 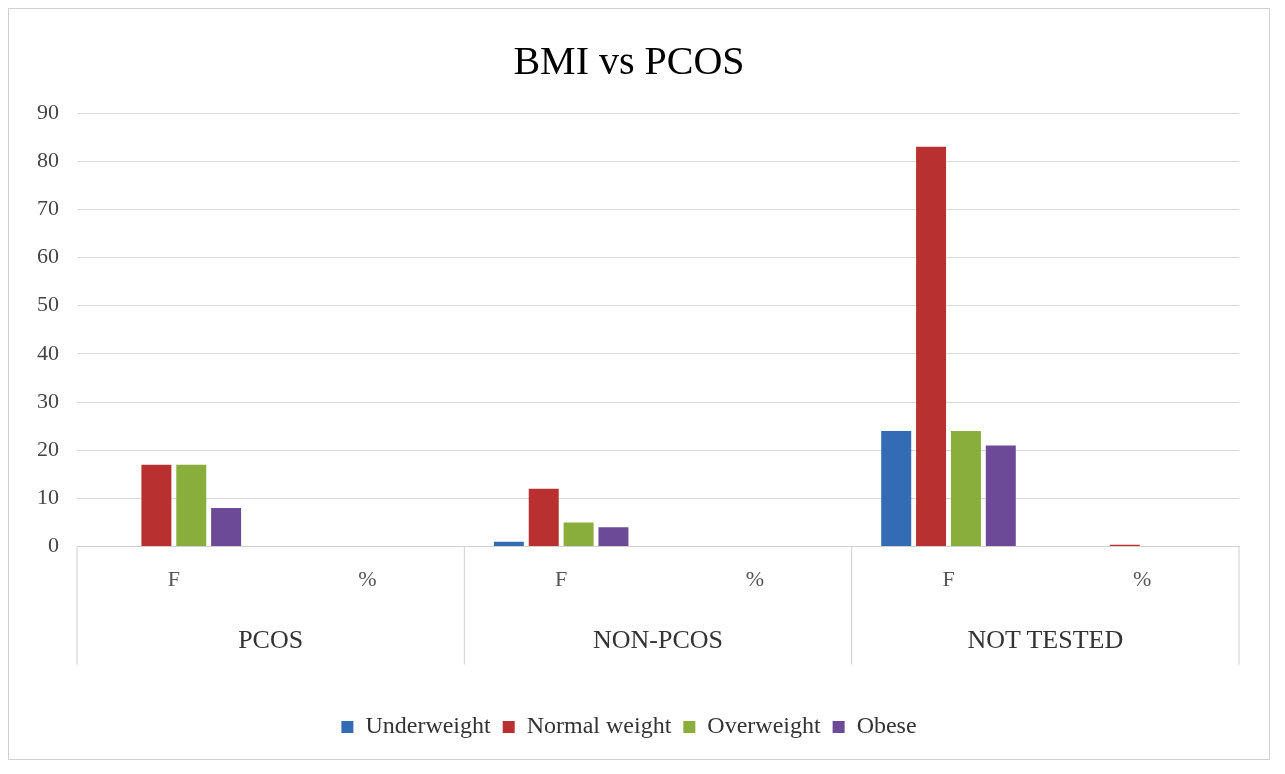 What do you see at coordinates (48, 497) in the screenshot?
I see `y-tick-label: 10` at bounding box center [48, 497].